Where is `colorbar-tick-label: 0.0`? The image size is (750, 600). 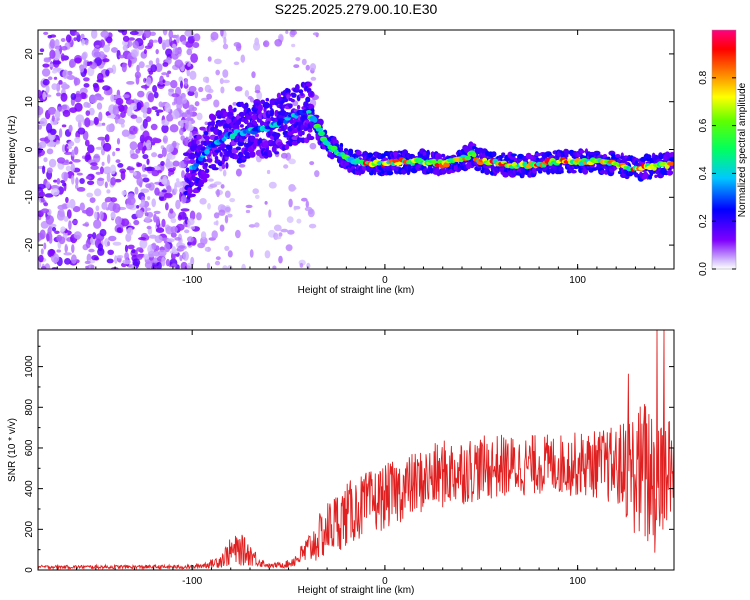 colorbar-tick-label: 0.0 is located at coordinates (703, 269).